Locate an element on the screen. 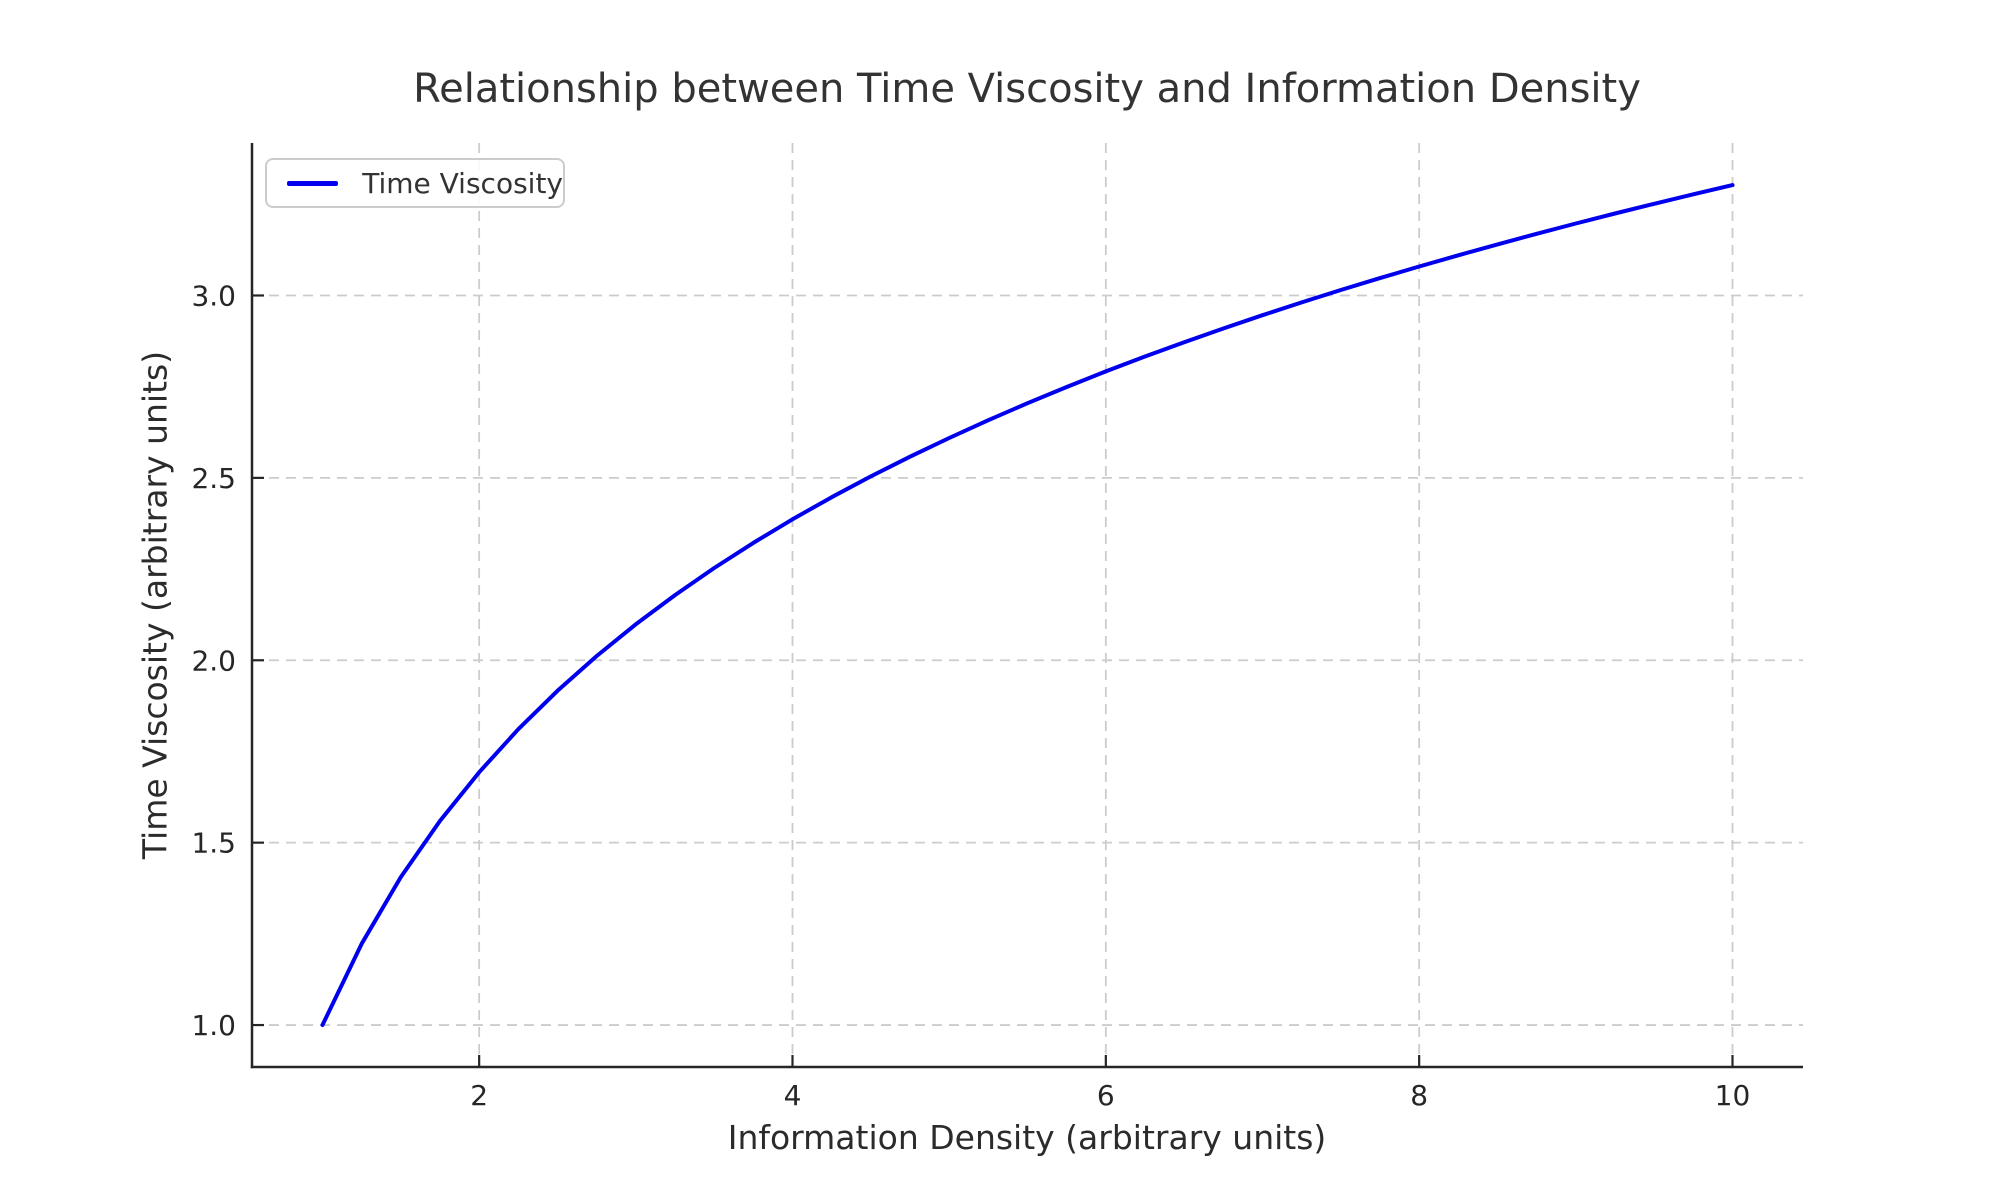 The height and width of the screenshot is (1200, 2000). x-tick-label: 10 is located at coordinates (1733, 1095).